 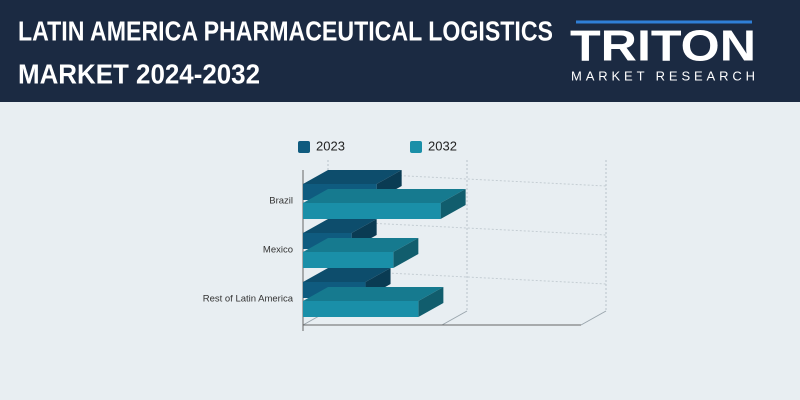 What do you see at coordinates (139, 73) in the screenshot?
I see `title-line: MARKET 2024-2032` at bounding box center [139, 73].